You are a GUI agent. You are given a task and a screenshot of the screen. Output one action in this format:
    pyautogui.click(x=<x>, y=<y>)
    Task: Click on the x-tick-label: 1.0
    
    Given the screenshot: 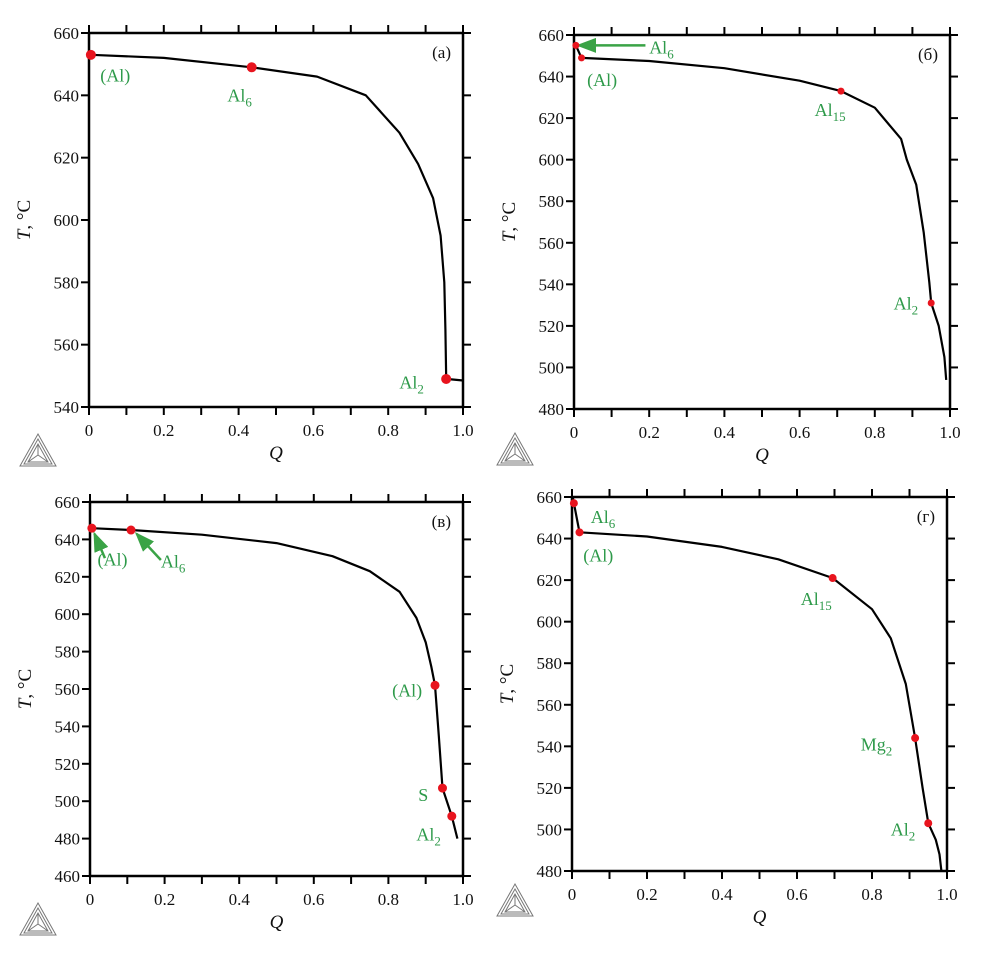 What is the action you would take?
    pyautogui.click(x=946, y=894)
    